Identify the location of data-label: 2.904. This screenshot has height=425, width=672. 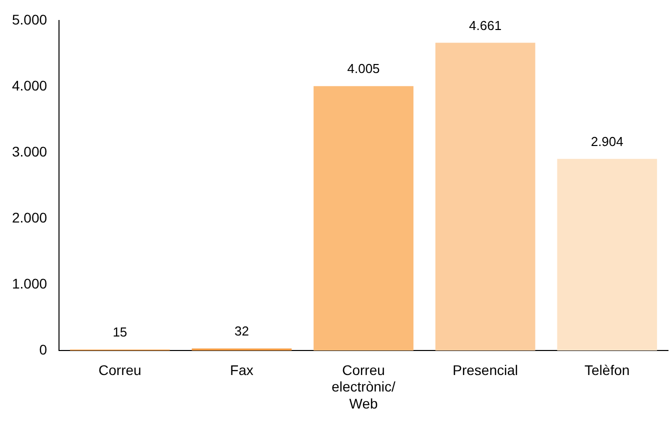
(607, 141).